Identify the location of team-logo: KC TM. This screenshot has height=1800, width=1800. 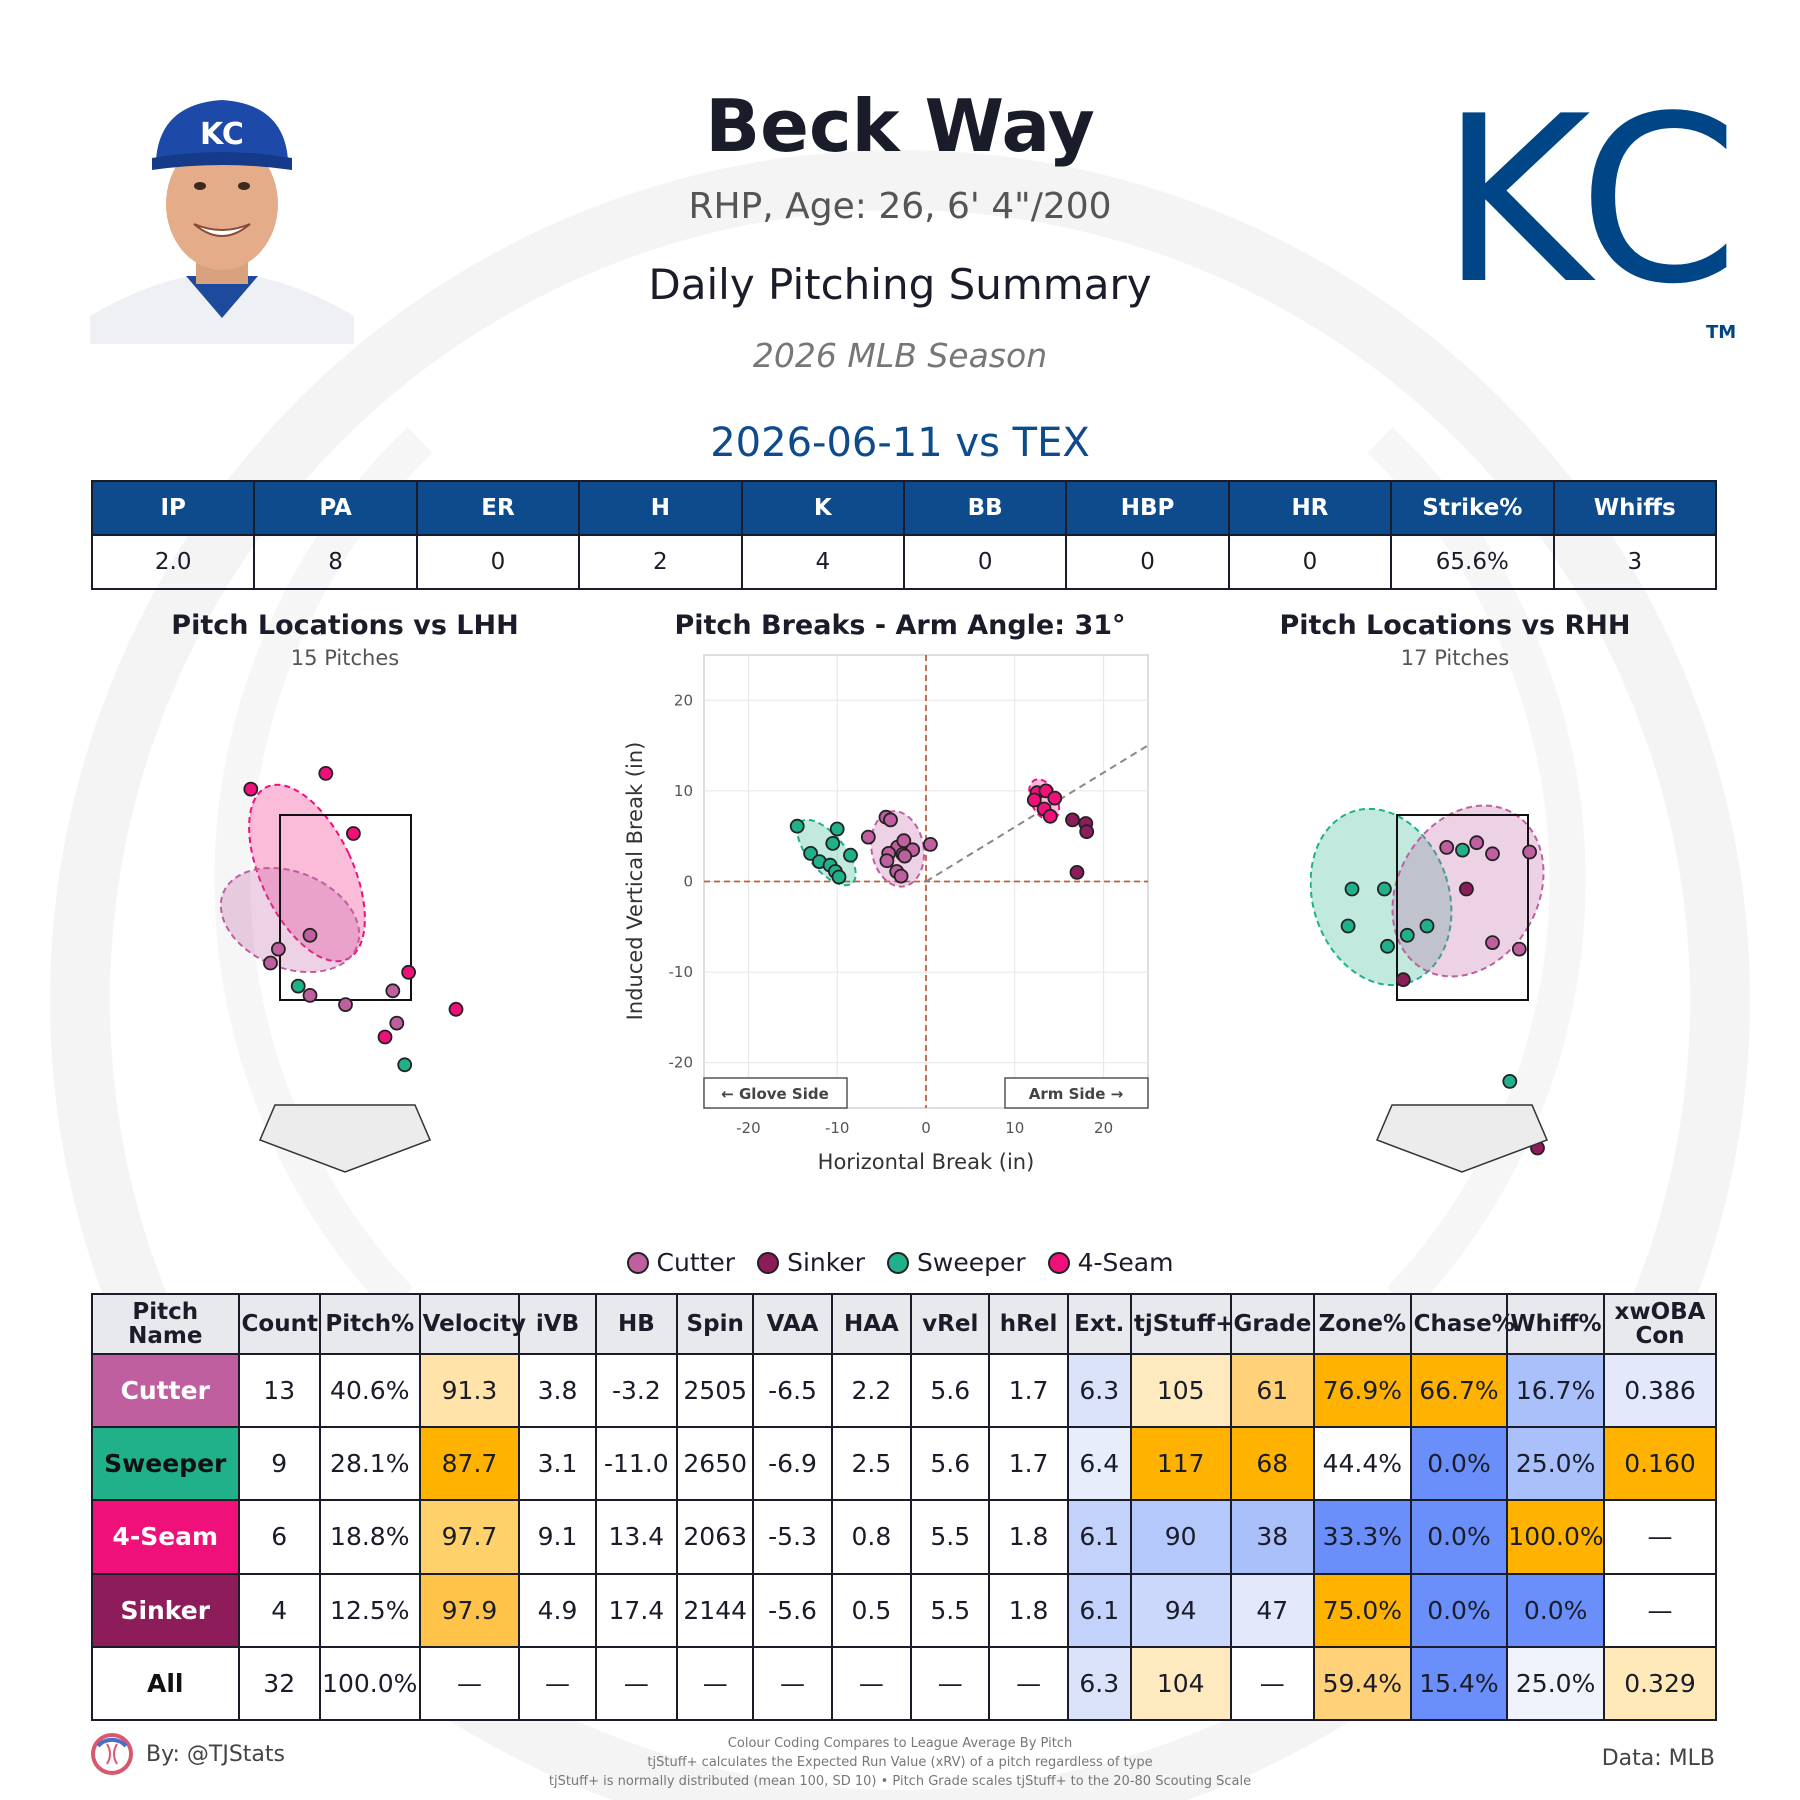
(1589, 211).